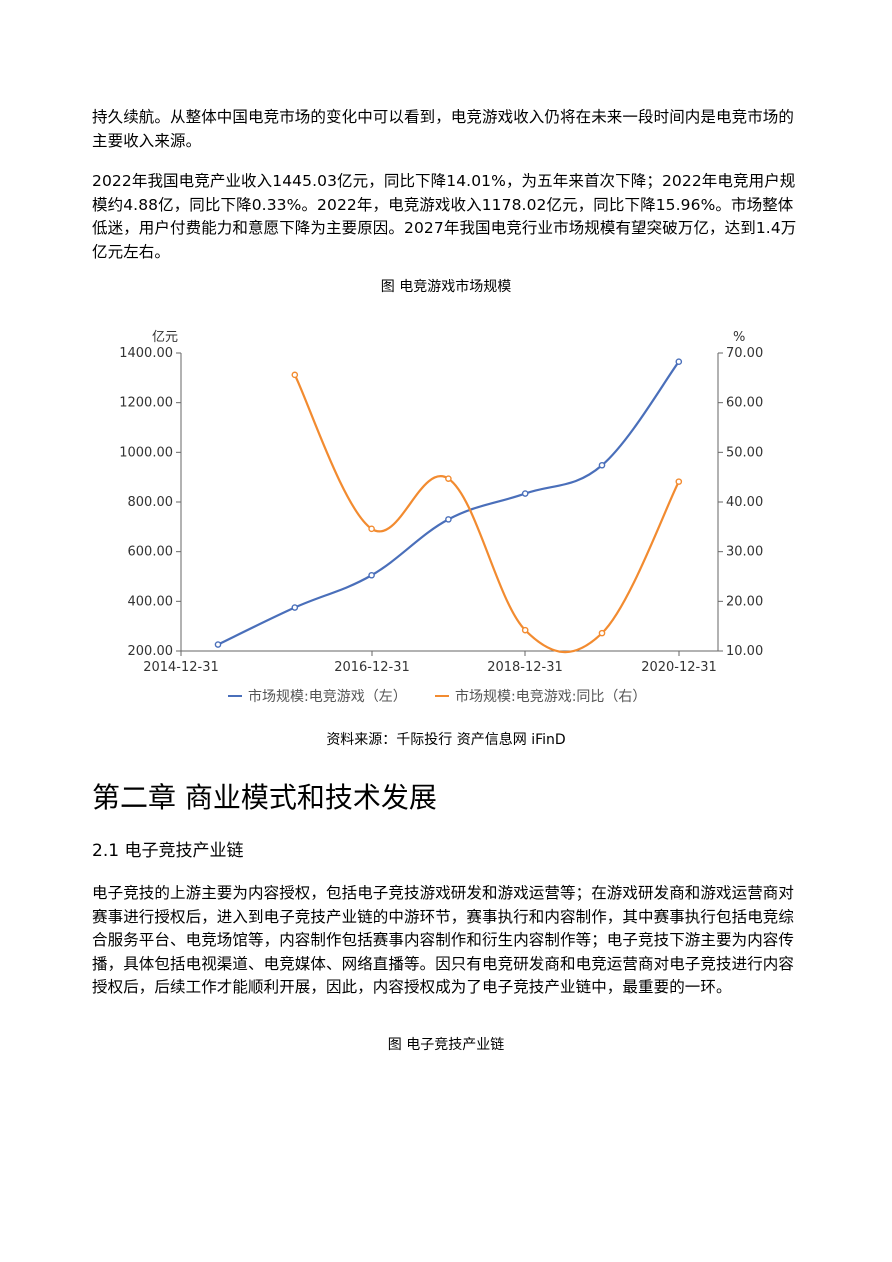  Describe the element at coordinates (264, 797) in the screenshot. I see `chapter-title: 第二章 商业模式和技术发展` at that location.